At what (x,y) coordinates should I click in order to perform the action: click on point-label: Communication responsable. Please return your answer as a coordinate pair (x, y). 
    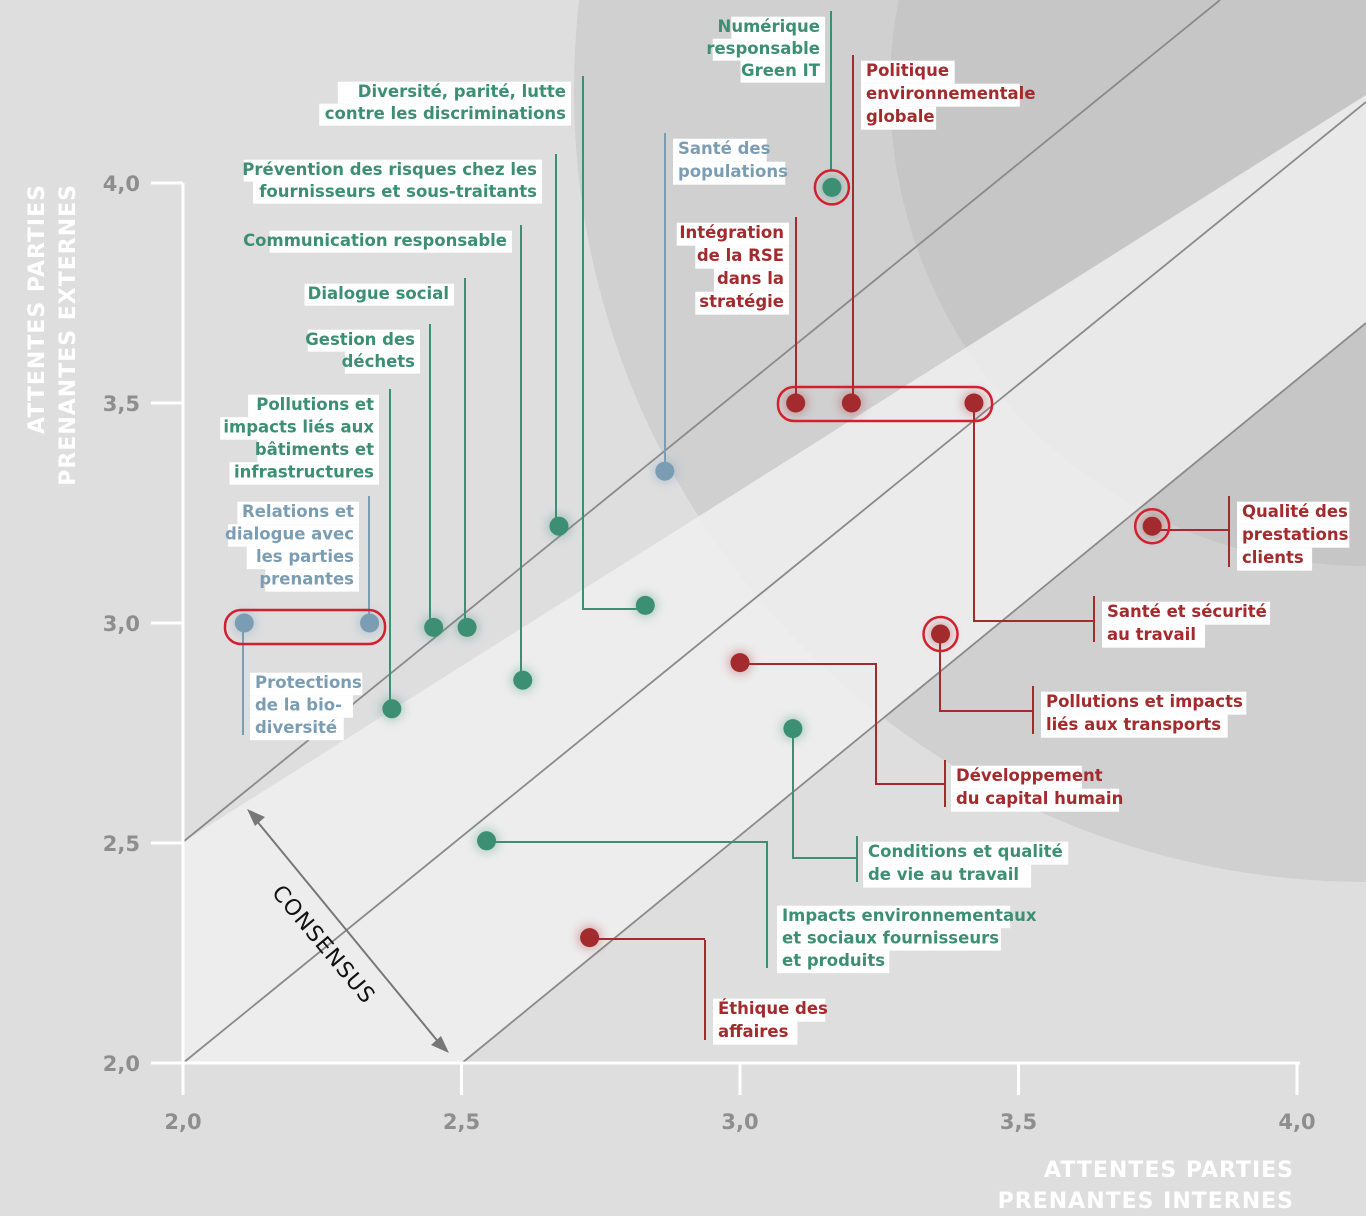
    Looking at the image, I should click on (375, 240).